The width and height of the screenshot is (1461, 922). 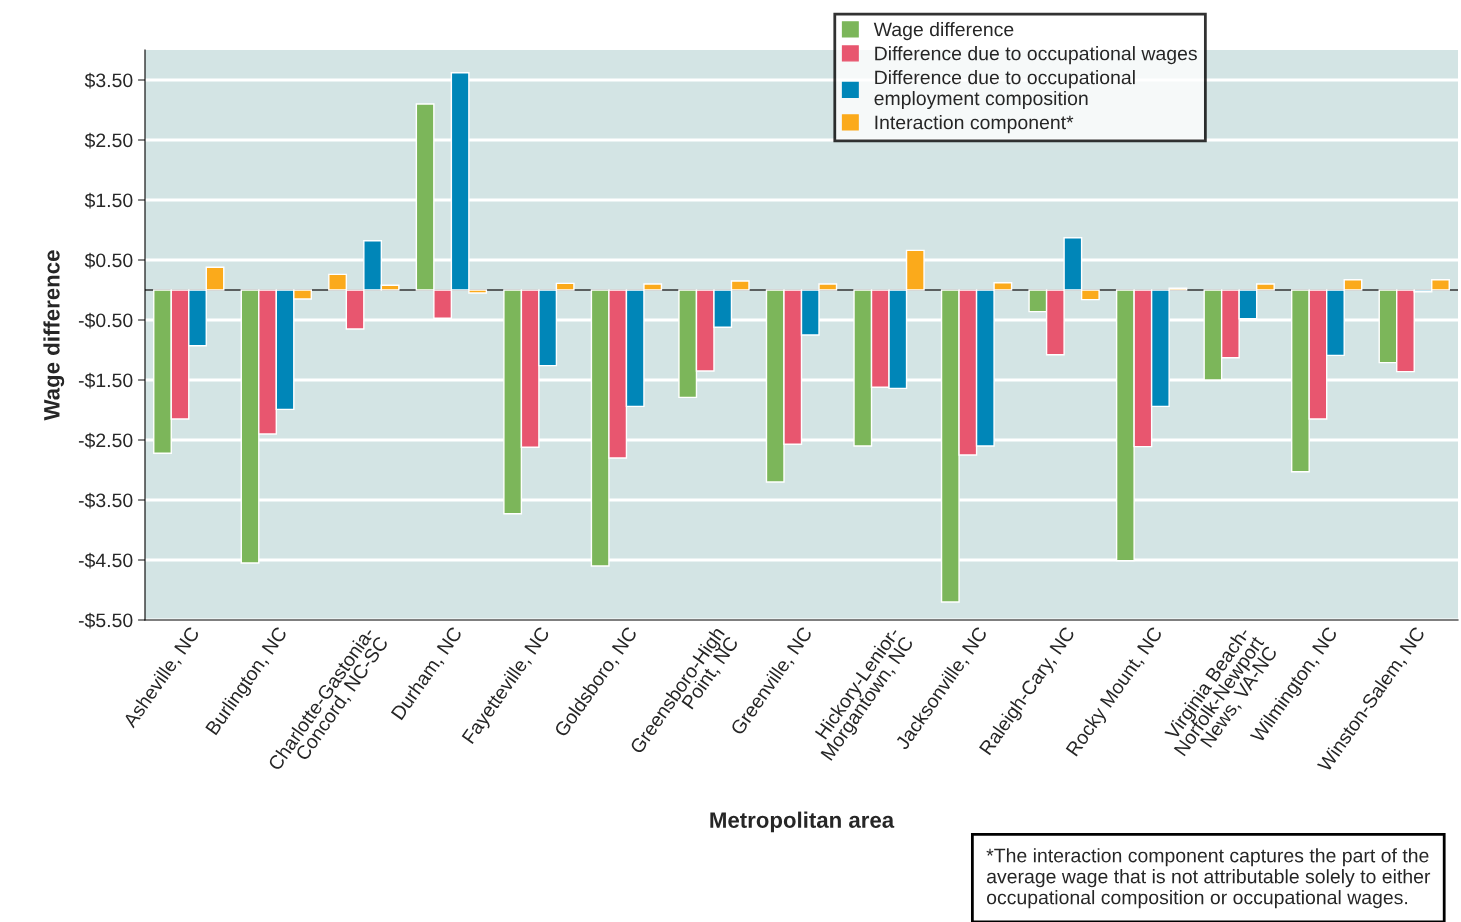 I want to click on legend-label: Difference due to occupational wages, so click(x=1036, y=55).